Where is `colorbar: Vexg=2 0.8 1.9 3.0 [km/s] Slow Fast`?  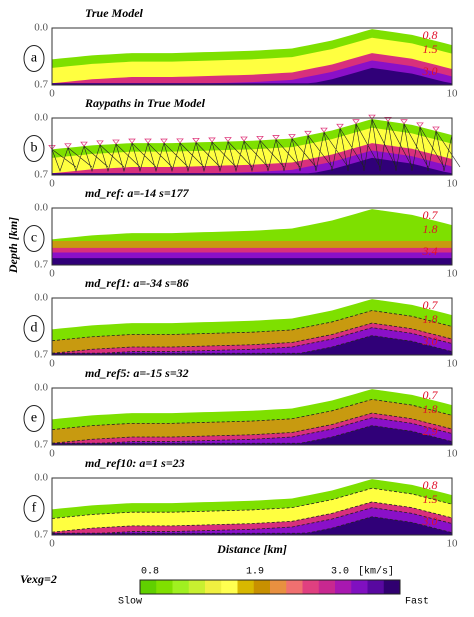 colorbar: Vexg=2 0.8 1.9 3.0 [km/s] Slow Fast is located at coordinates (224, 587).